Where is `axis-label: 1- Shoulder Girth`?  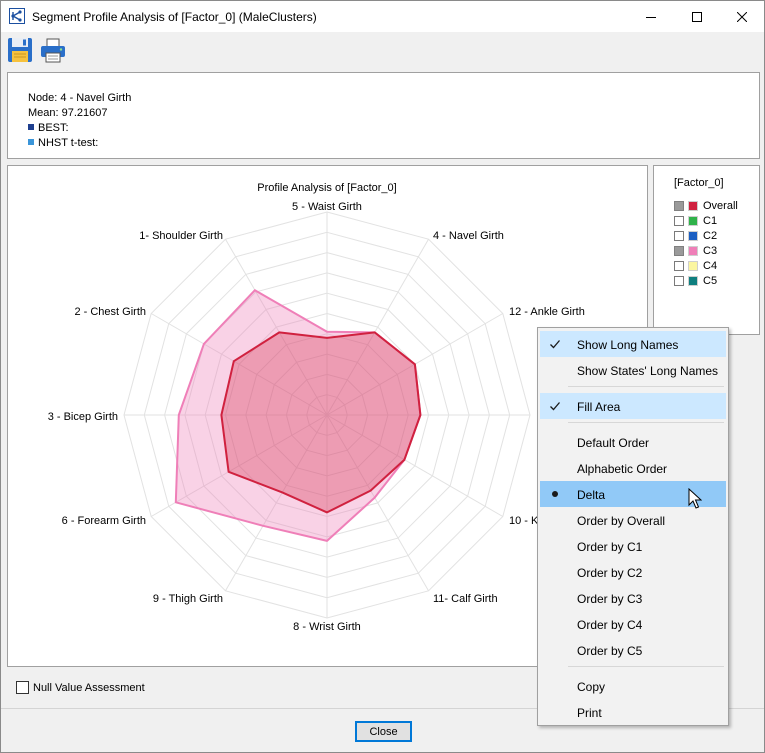 axis-label: 1- Shoulder Girth is located at coordinates (181, 236).